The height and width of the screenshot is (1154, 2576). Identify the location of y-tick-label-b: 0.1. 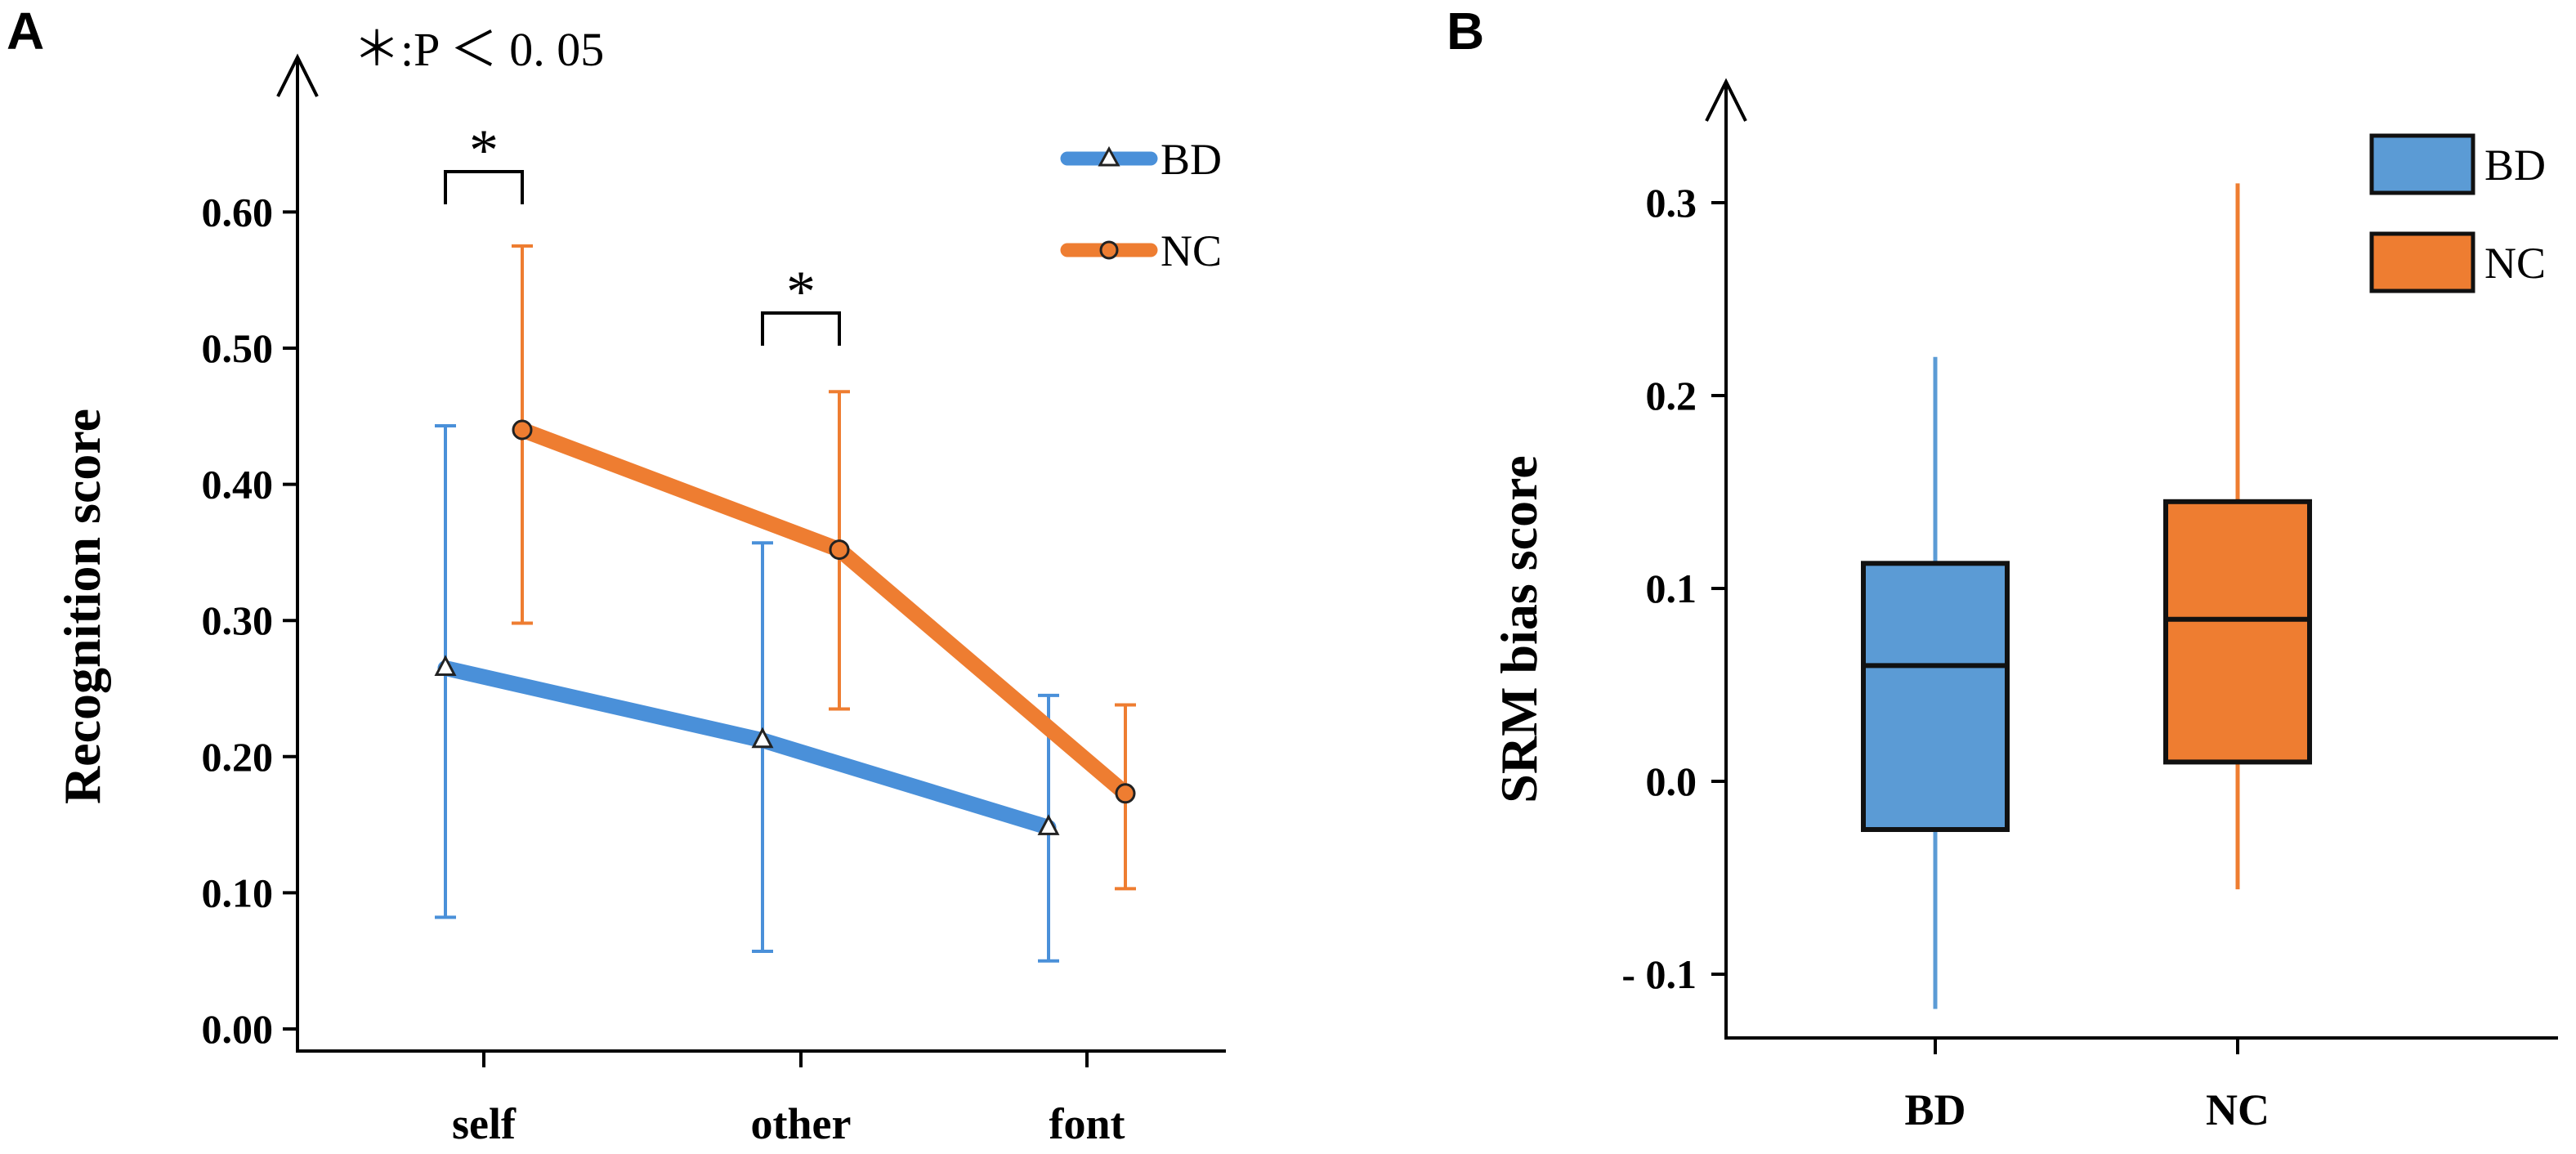
(1671, 588).